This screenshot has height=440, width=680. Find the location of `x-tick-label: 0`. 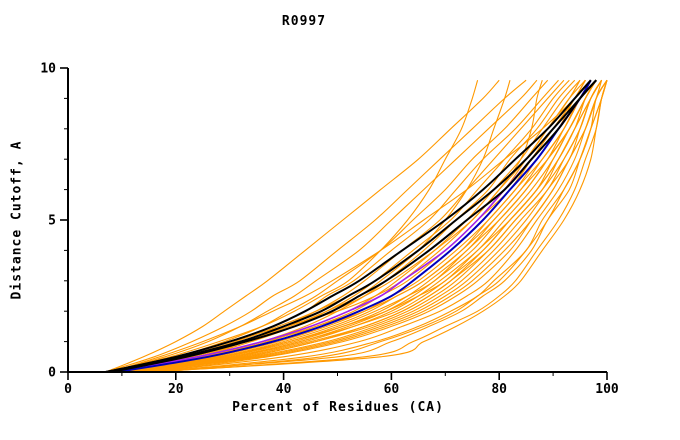

x-tick-label: 0 is located at coordinates (68, 389).